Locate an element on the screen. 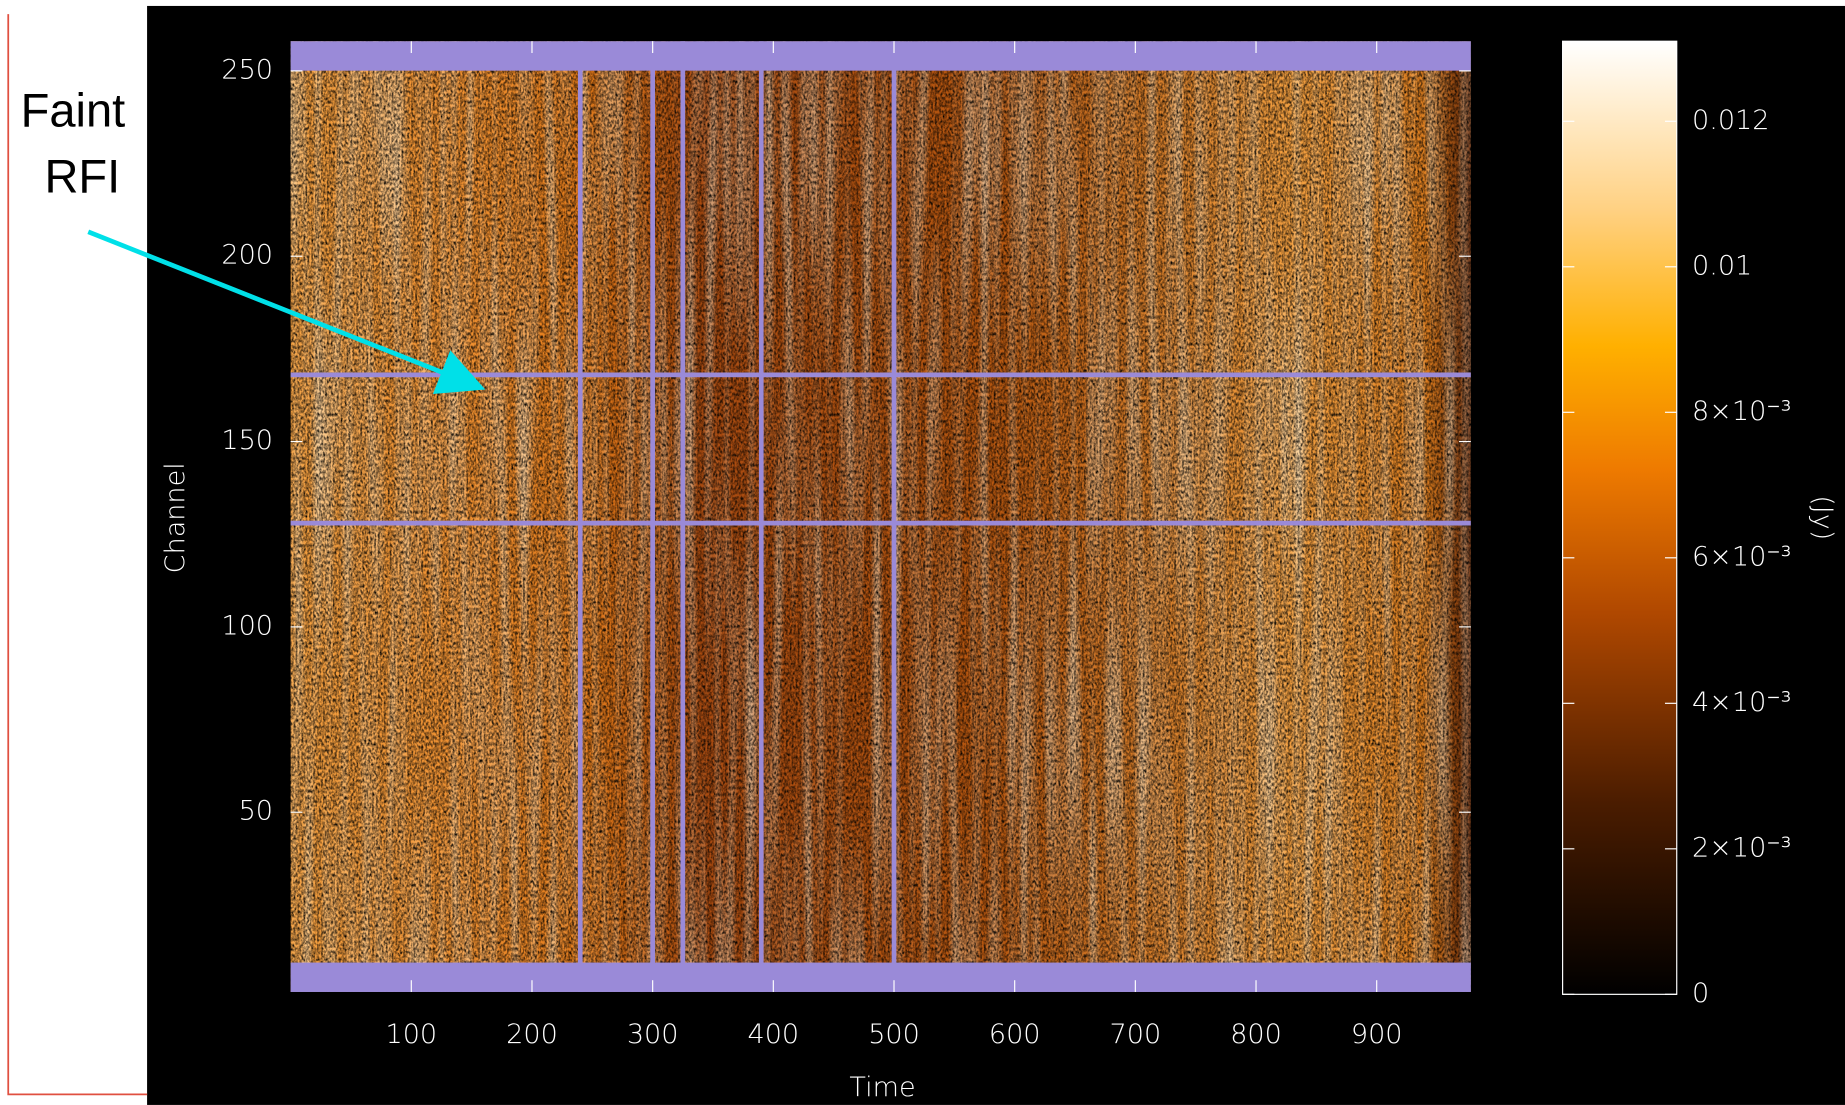 The width and height of the screenshot is (1845, 1105). colorbar-tick-label: 2×10⁻³ is located at coordinates (1741, 847).